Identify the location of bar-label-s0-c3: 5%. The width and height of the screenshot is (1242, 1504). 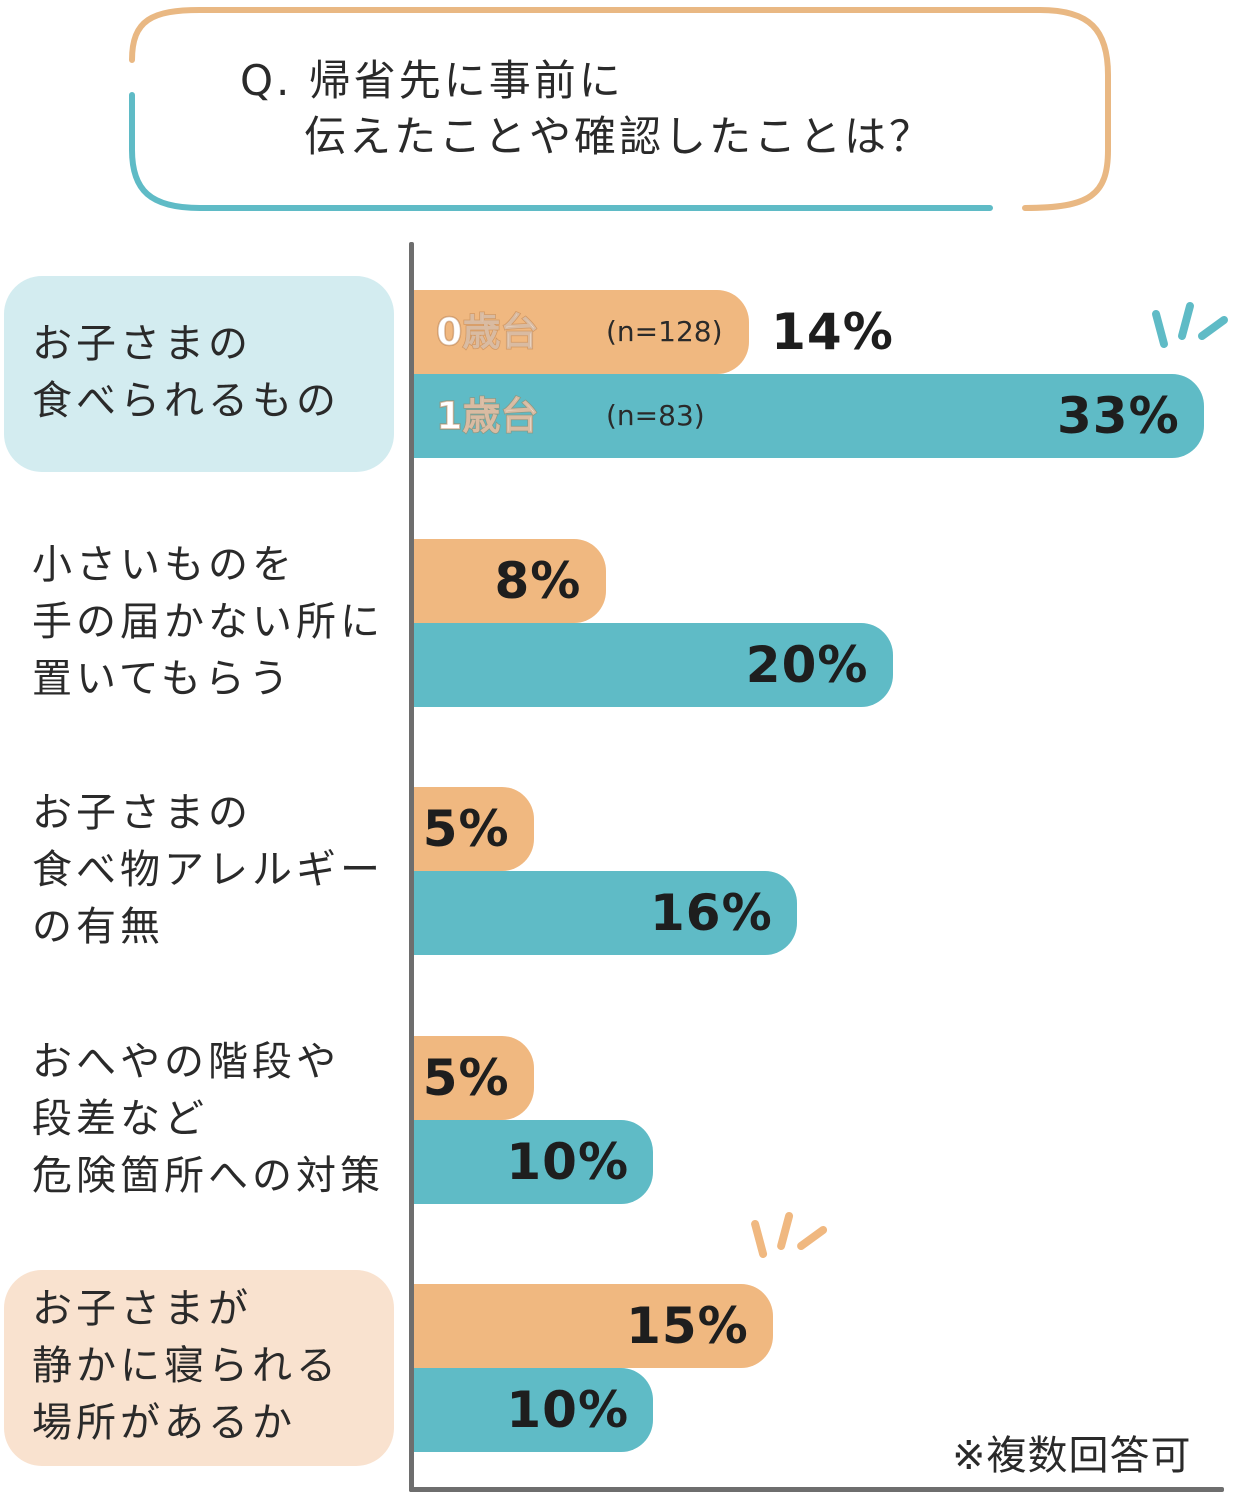
(466, 829).